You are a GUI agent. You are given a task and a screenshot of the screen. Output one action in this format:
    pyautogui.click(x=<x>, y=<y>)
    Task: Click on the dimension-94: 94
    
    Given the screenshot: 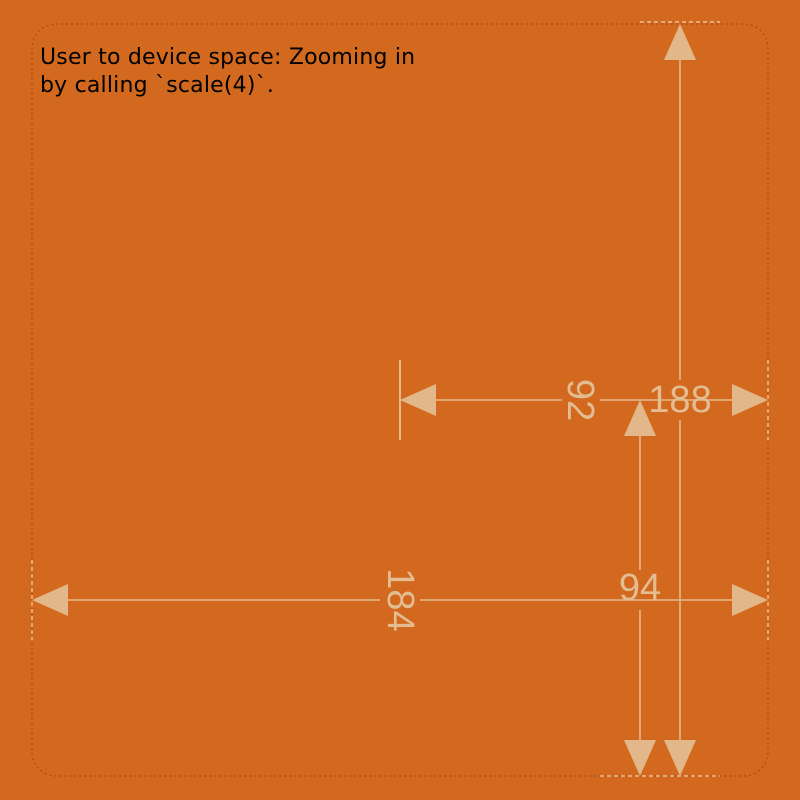 What is the action you would take?
    pyautogui.click(x=640, y=588)
    